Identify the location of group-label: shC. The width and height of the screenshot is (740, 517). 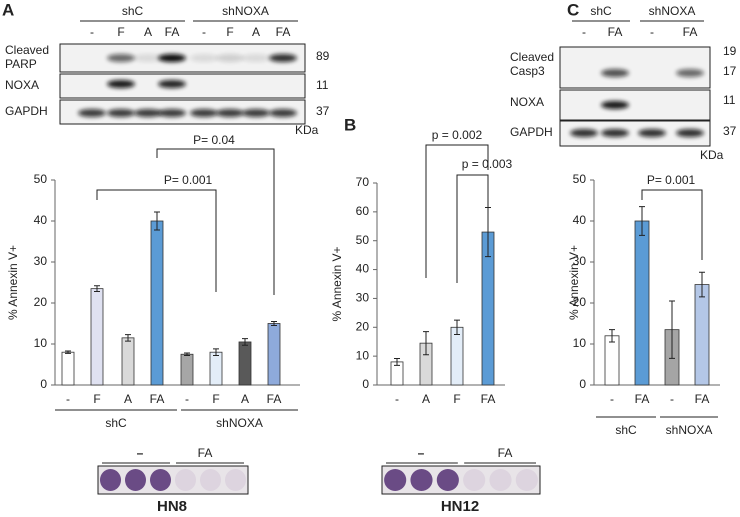
(626, 430).